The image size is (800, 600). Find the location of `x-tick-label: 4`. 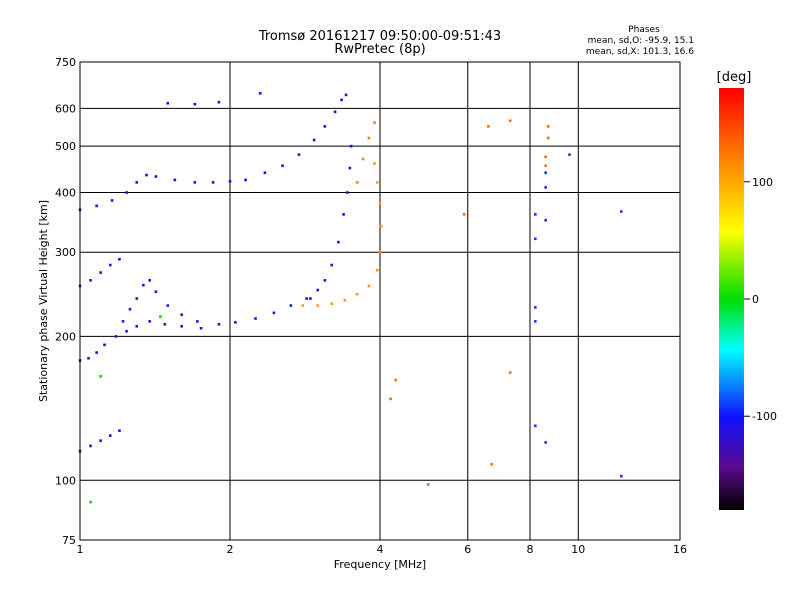

x-tick-label: 4 is located at coordinates (380, 549).